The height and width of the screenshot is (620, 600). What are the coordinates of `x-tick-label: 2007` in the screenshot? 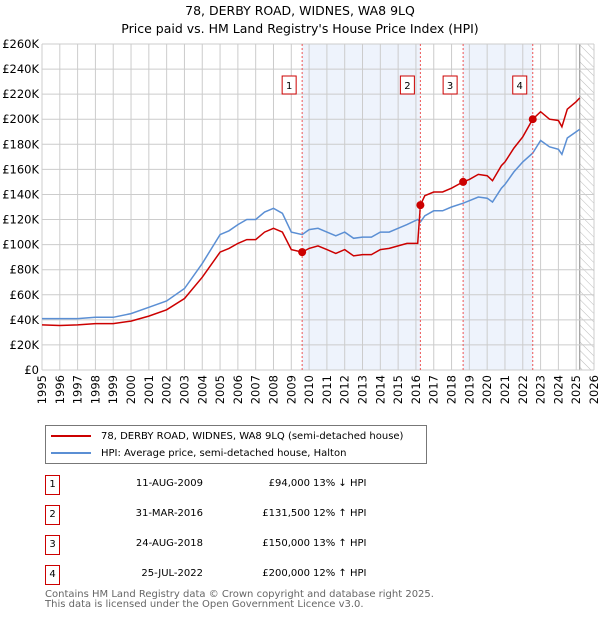 It's located at (256, 389).